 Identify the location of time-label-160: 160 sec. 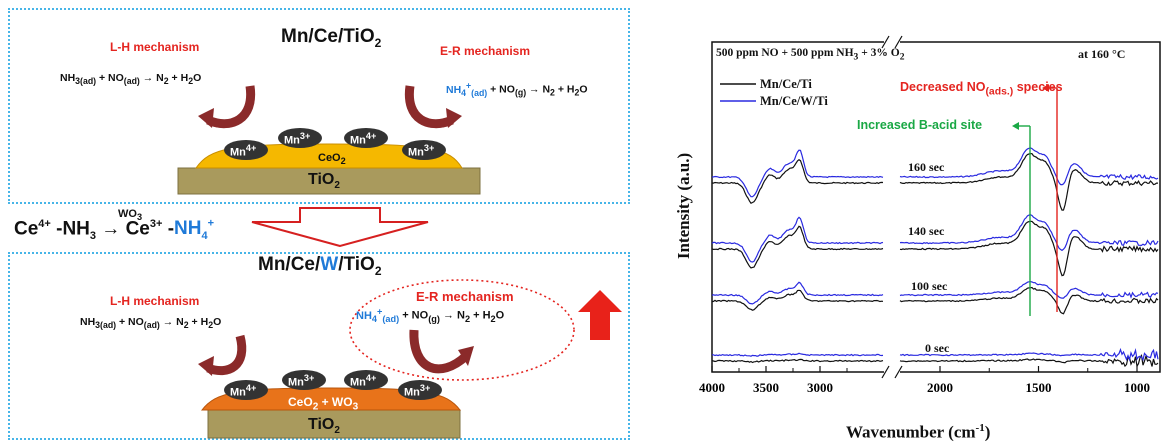
(926, 167).